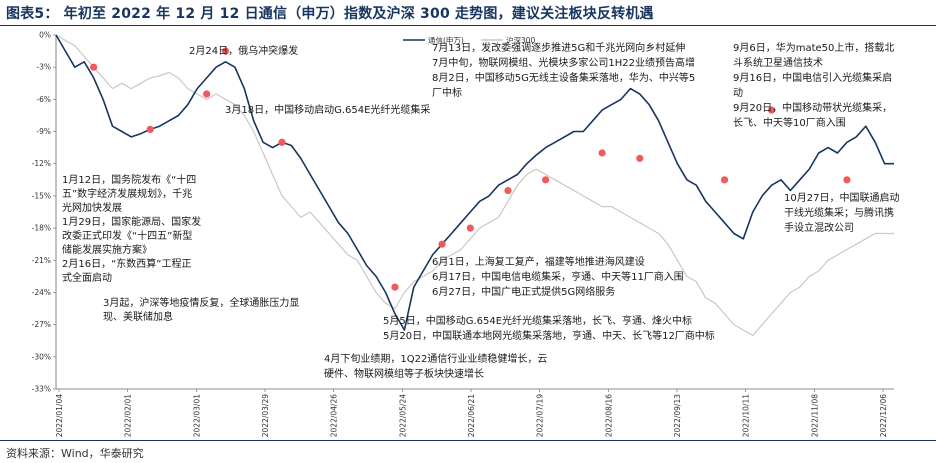 This screenshot has width=936, height=463. What do you see at coordinates (471, 415) in the screenshot?
I see `x-tick-label: 2022/06/21` at bounding box center [471, 415].